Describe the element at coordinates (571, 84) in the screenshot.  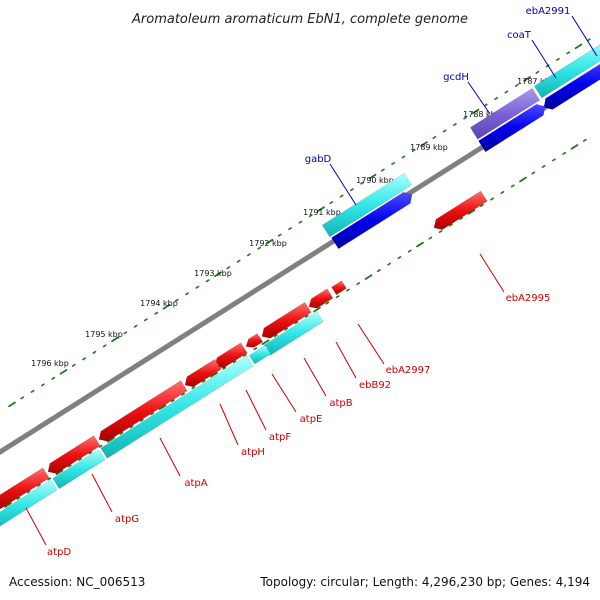
I see `gene-ebA2991` at that location.